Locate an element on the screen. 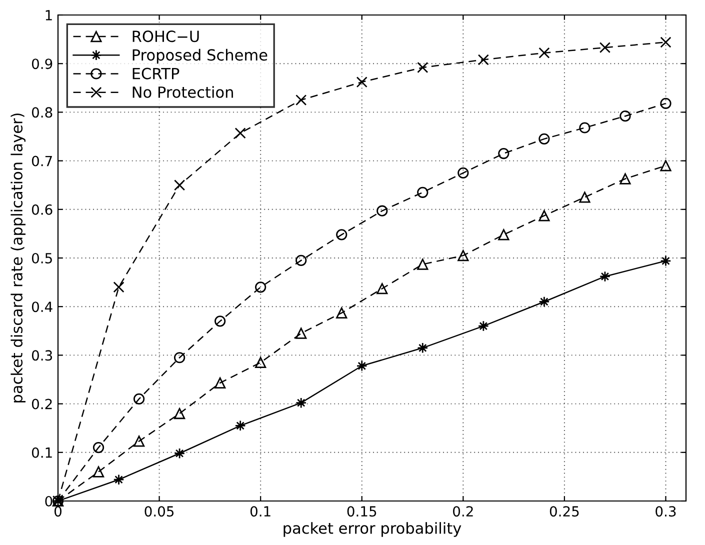  x-axis-title: packet error probability is located at coordinates (373, 529).